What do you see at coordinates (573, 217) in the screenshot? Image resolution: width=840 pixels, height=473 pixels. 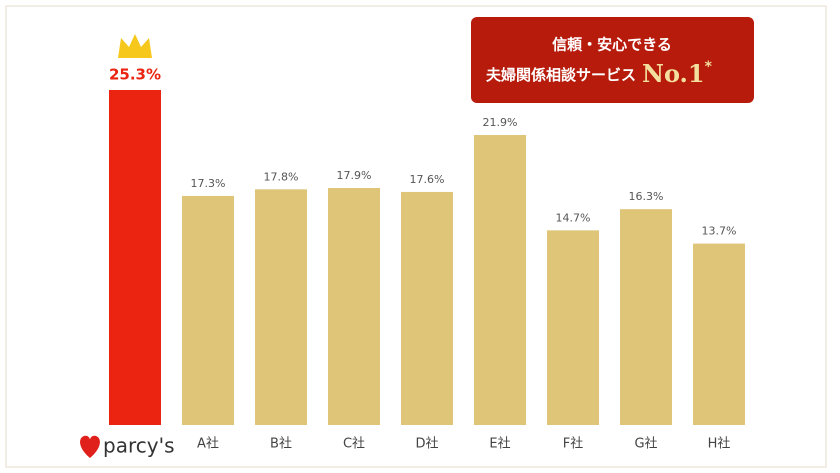 I see `value-label: 14.7%` at bounding box center [573, 217].